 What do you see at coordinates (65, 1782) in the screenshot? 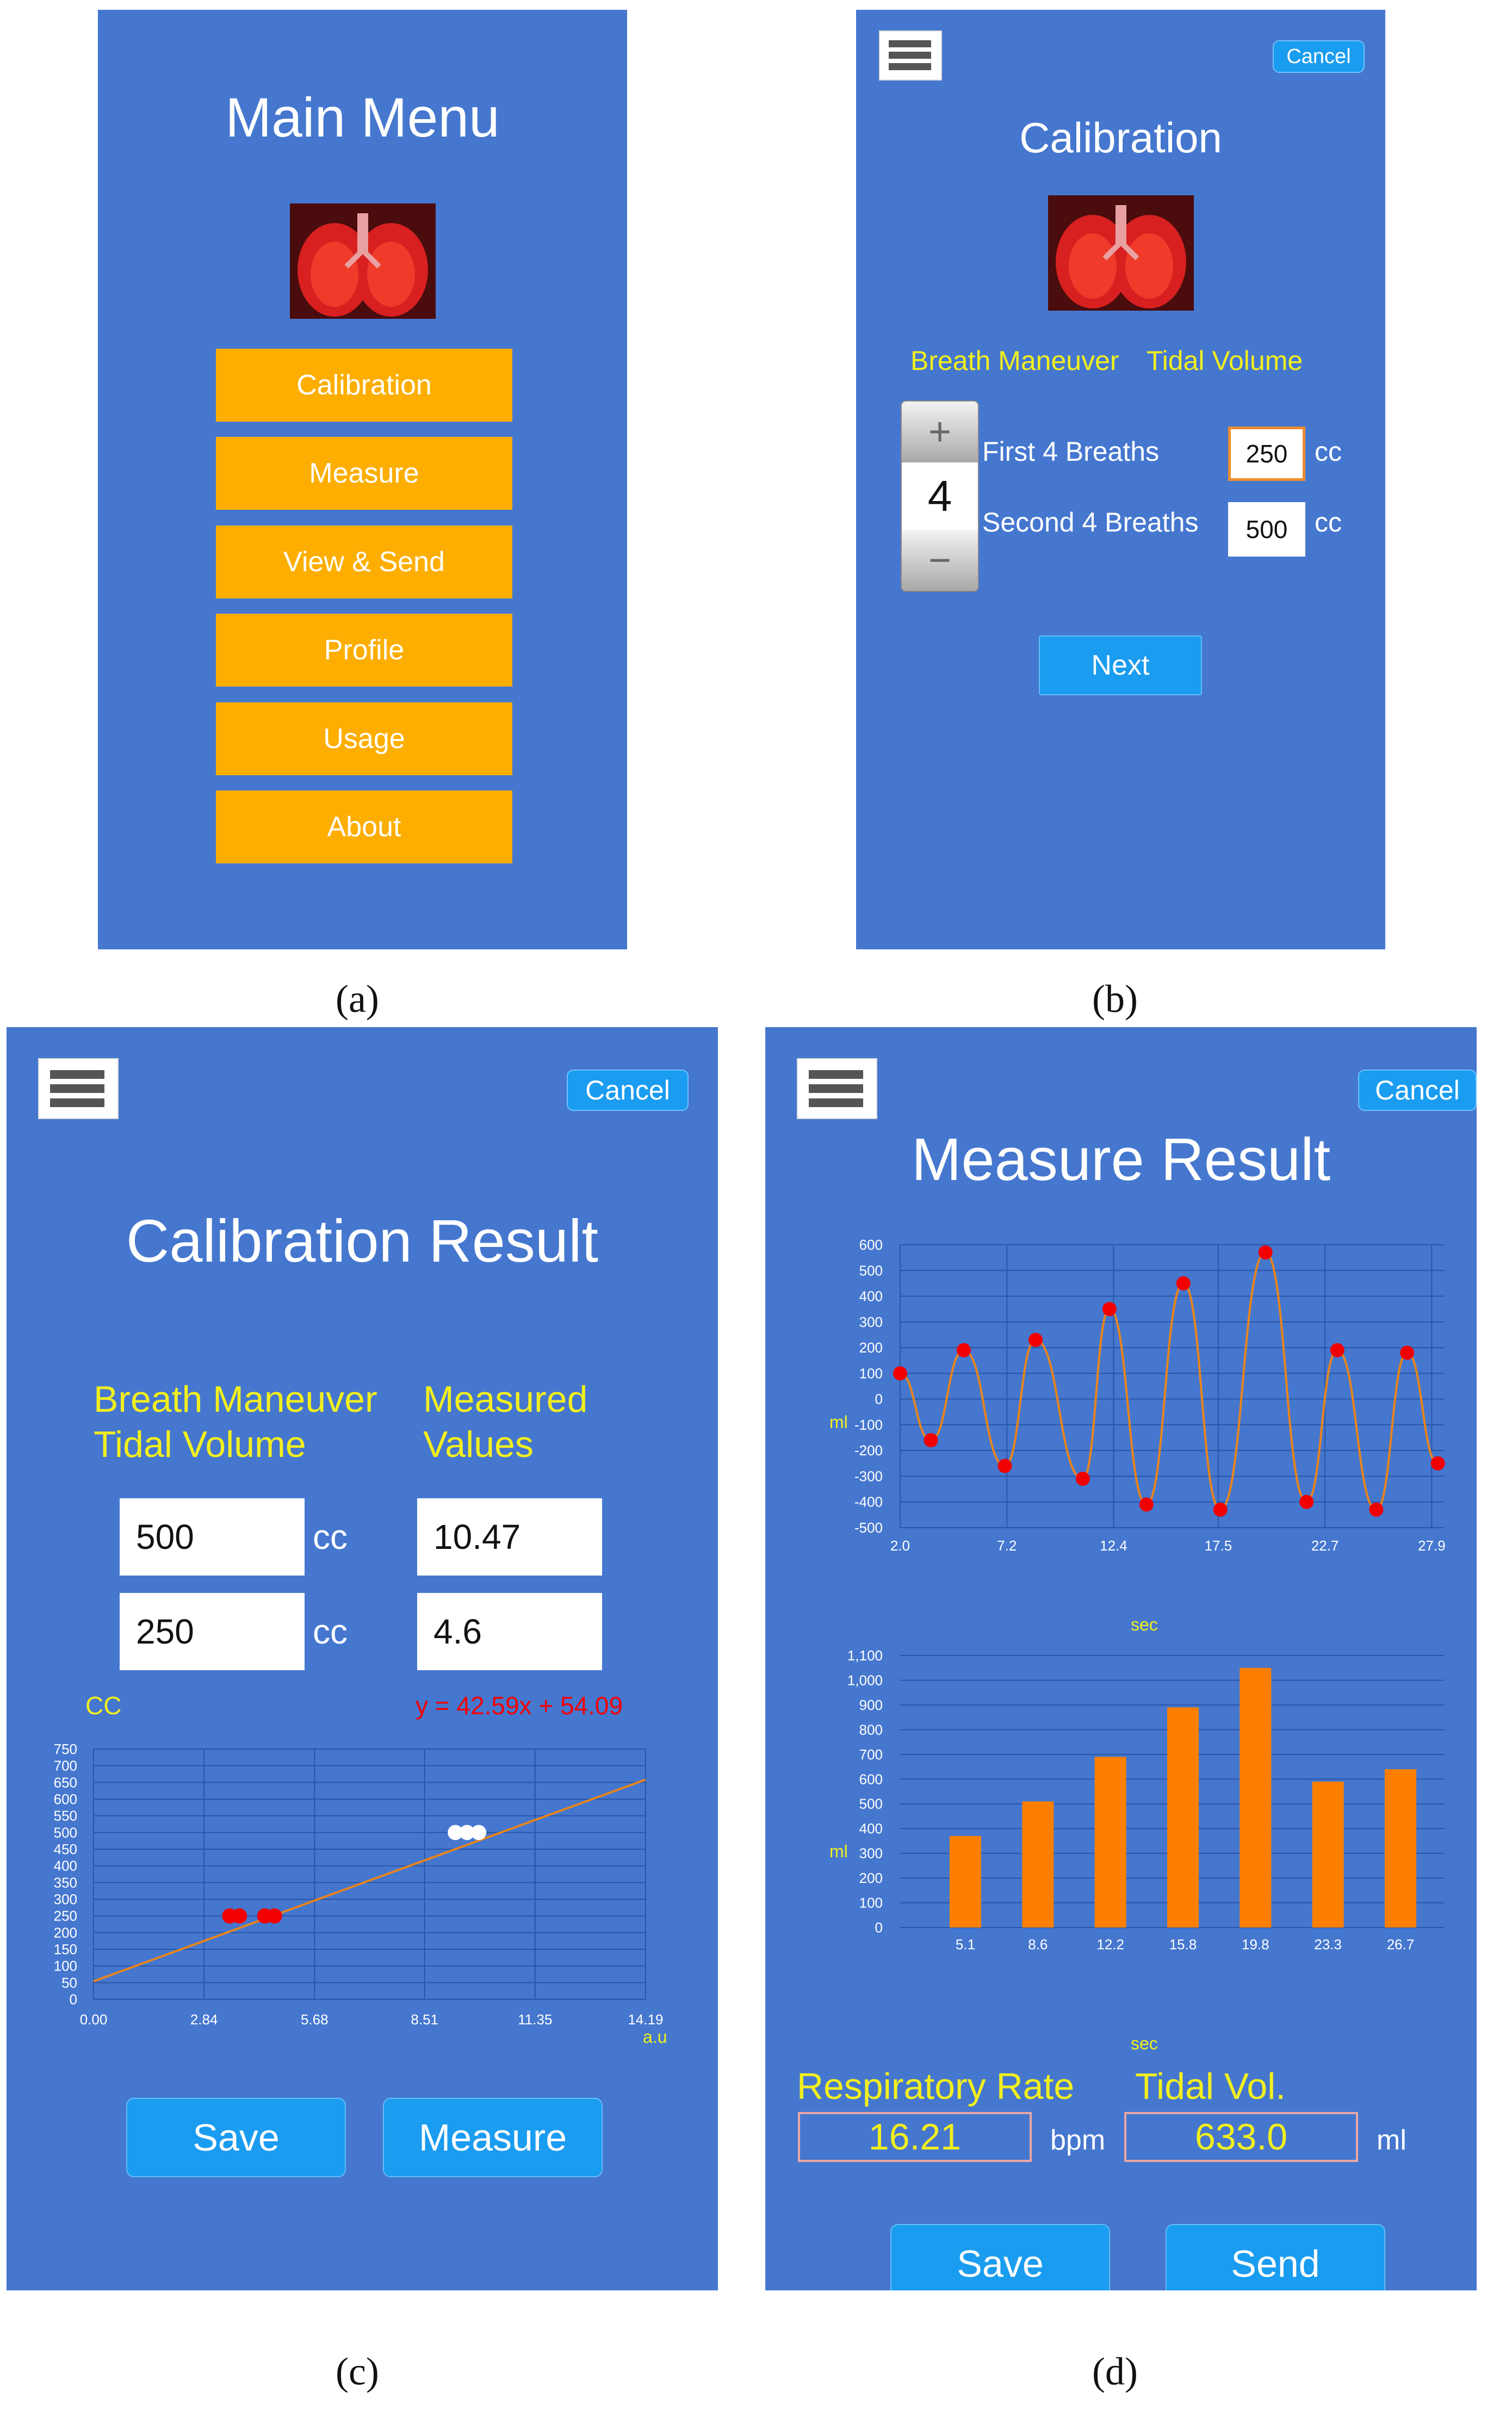
I see `y-tick-label: 650` at bounding box center [65, 1782].